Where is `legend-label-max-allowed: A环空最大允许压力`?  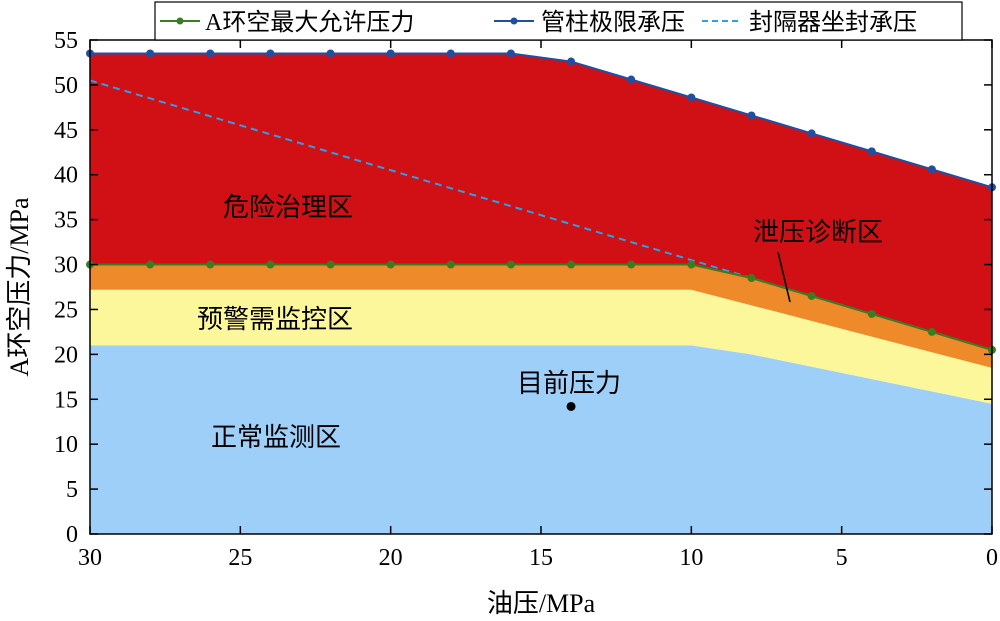 legend-label-max-allowed: A环空最大允许压力 is located at coordinates (309, 22).